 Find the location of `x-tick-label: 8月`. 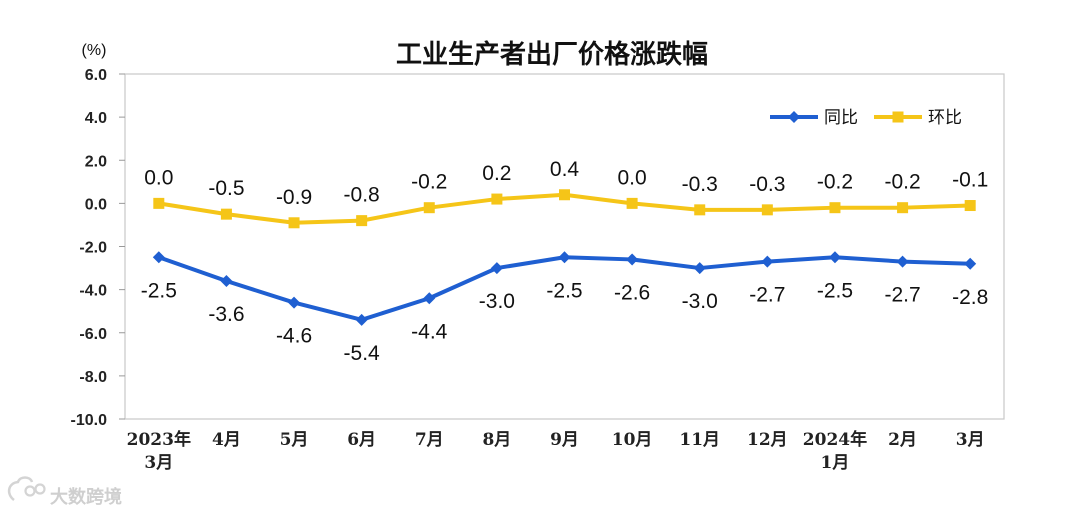

x-tick-label: 8月 is located at coordinates (496, 440).